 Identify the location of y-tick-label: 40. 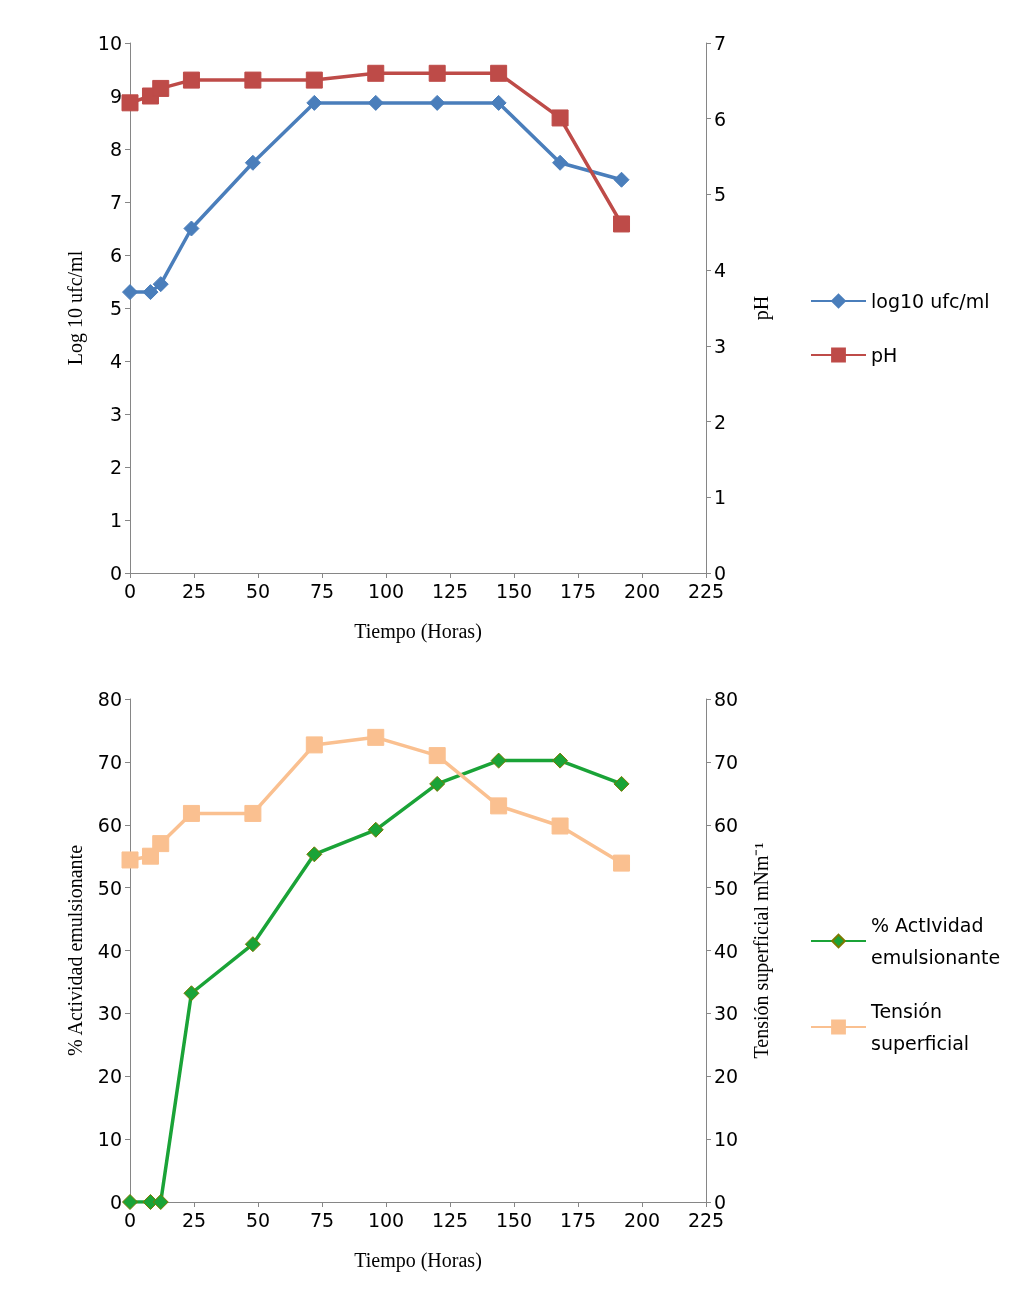
(109, 950).